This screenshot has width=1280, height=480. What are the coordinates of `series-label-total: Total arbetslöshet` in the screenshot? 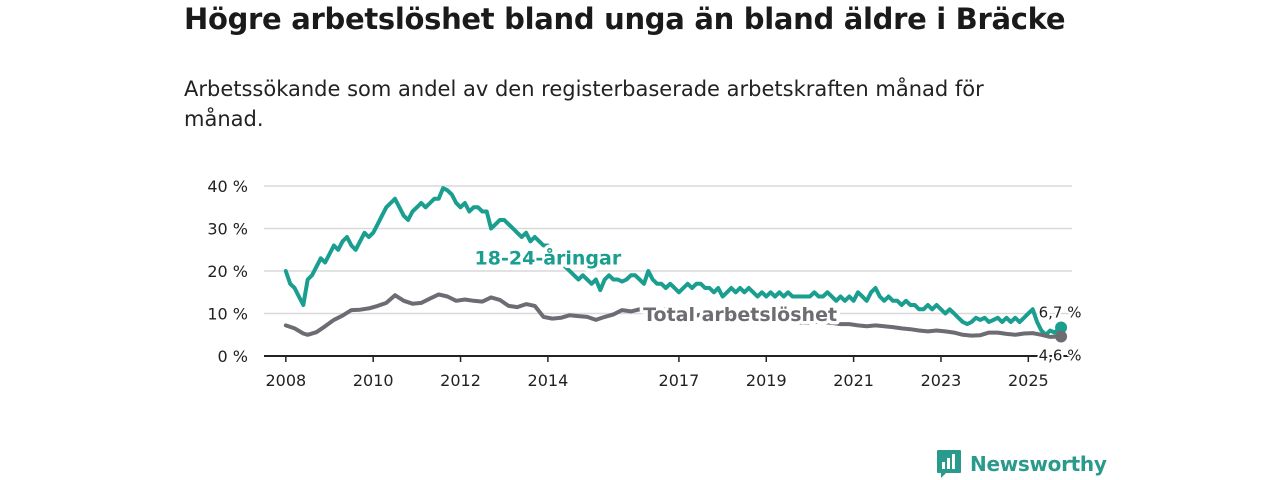 It's located at (740, 315).